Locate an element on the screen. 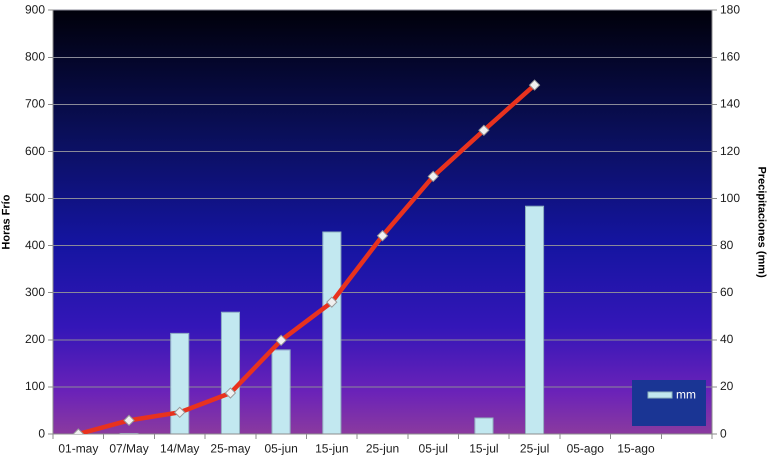 The image size is (768, 463). x-tick-label: 05-ago is located at coordinates (585, 449).